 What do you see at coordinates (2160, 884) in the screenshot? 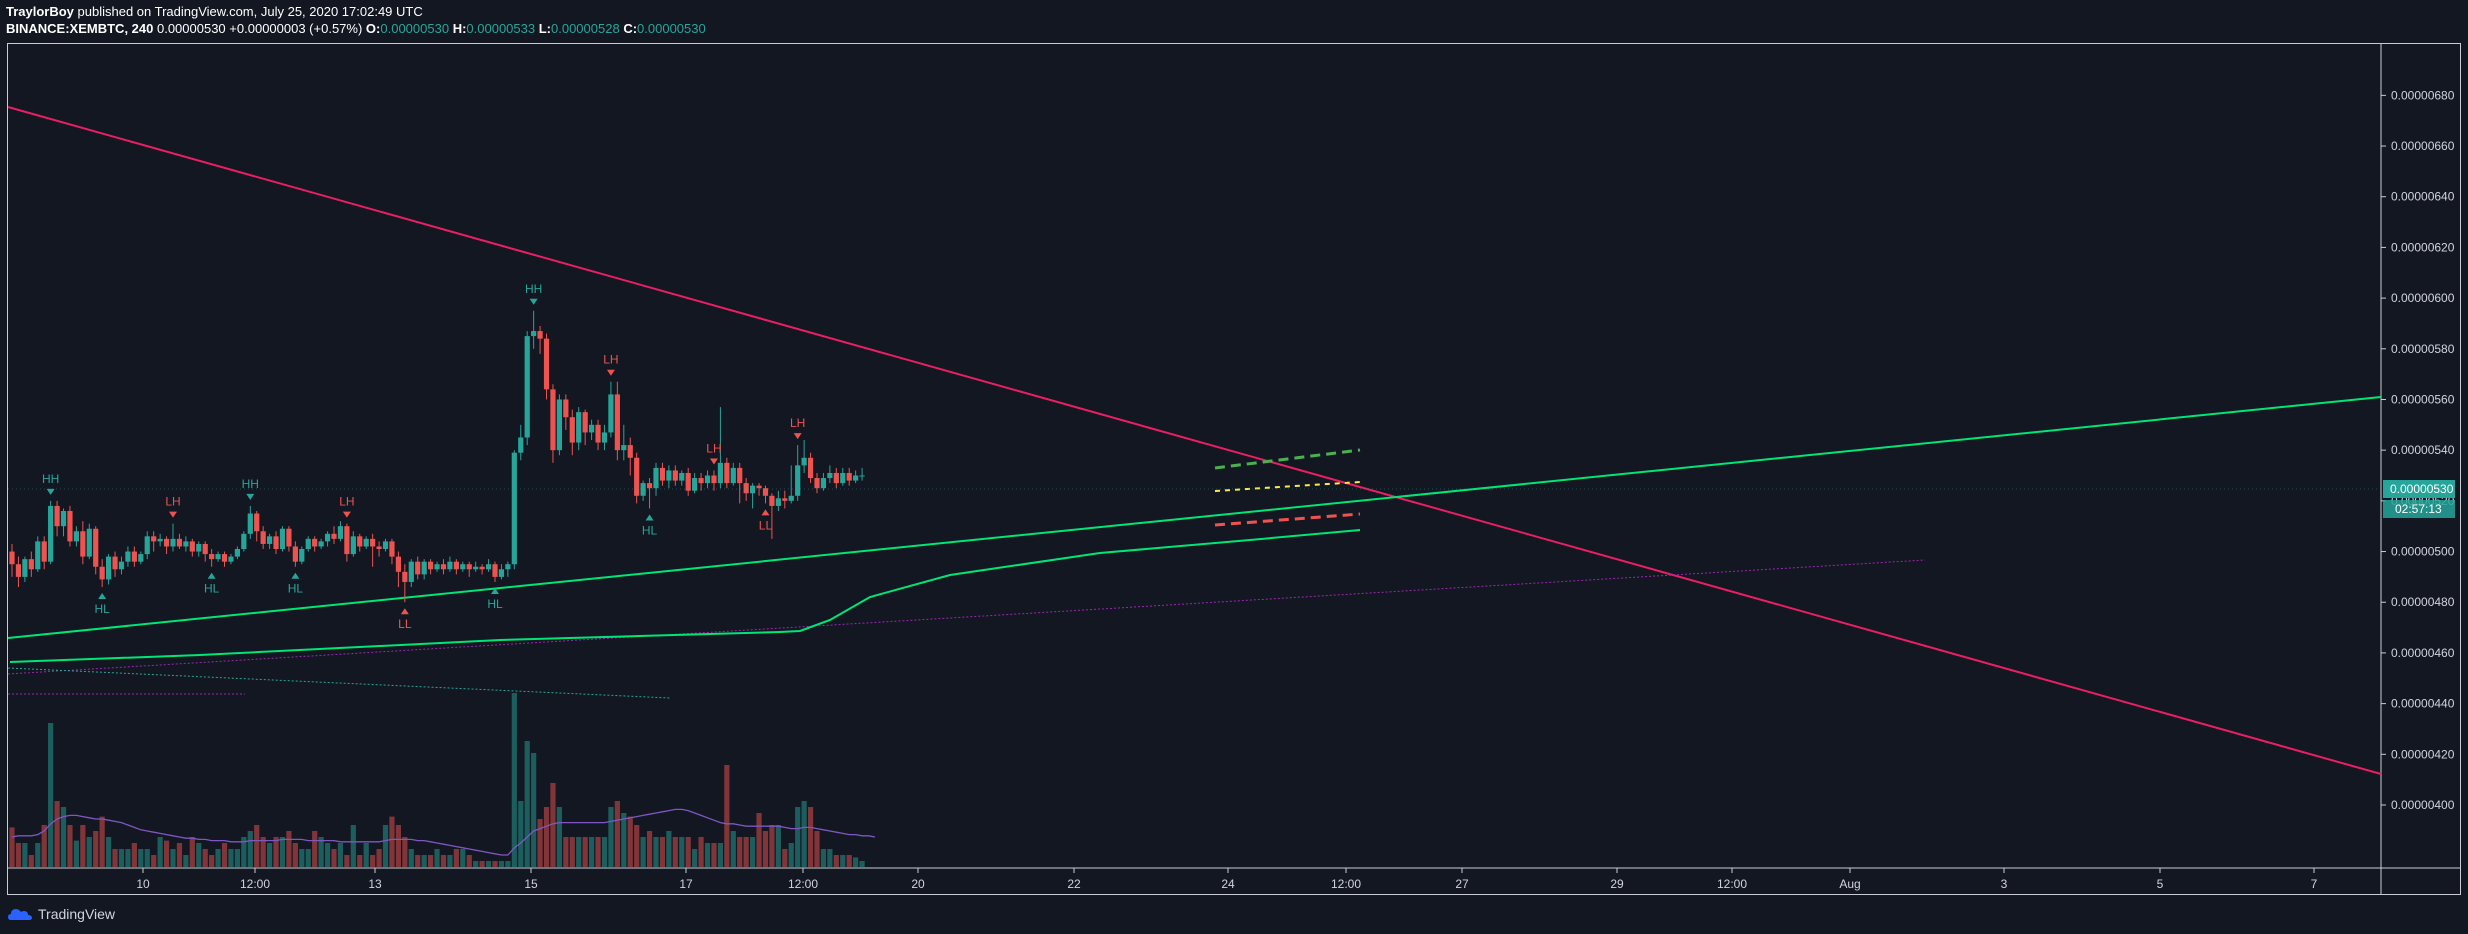
I see `x-tick-label: 5` at bounding box center [2160, 884].